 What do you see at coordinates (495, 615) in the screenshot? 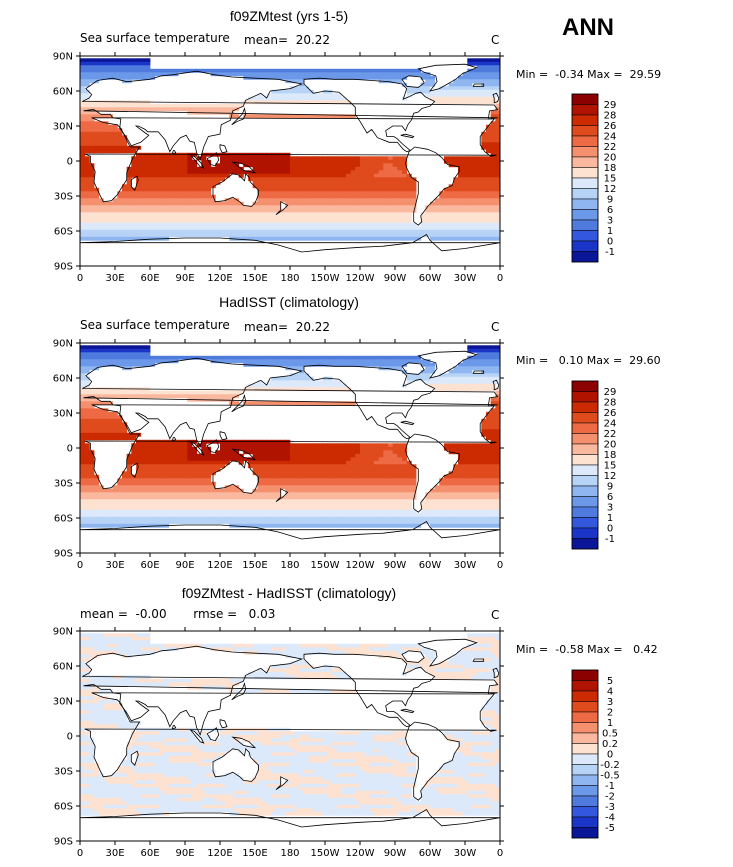
I see `panel-3-units-label: C` at bounding box center [495, 615].